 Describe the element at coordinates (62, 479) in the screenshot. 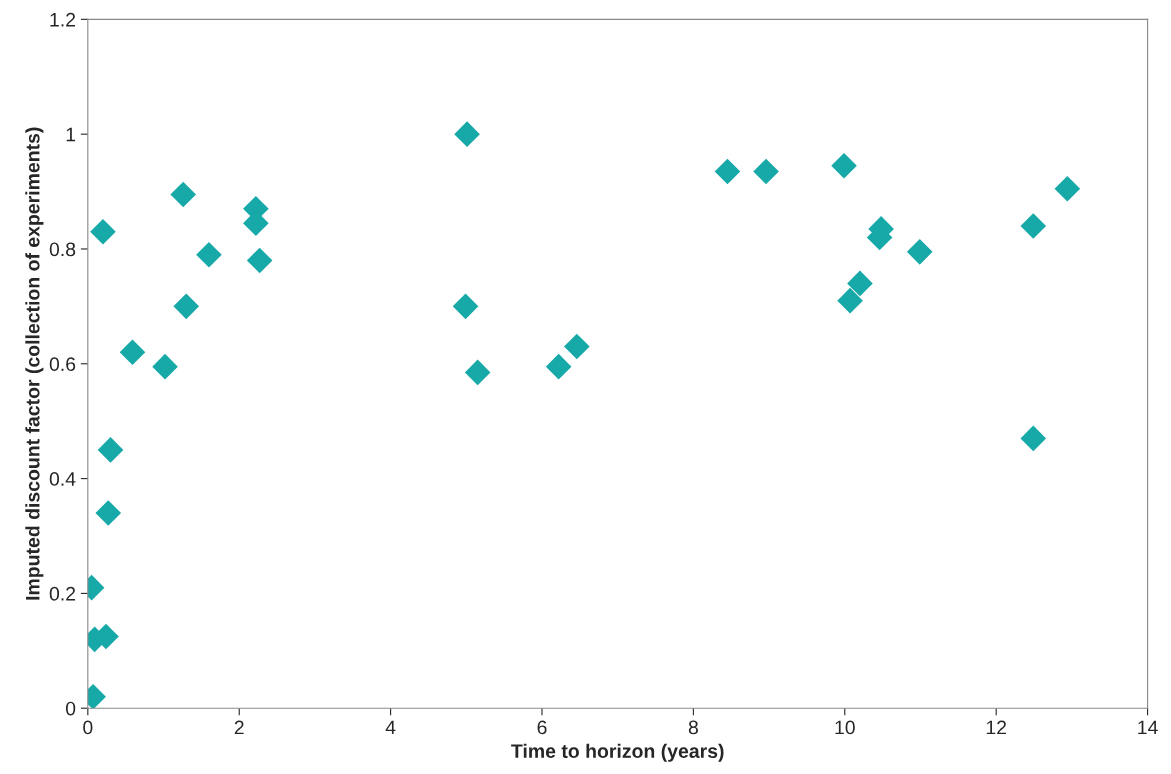

I see `y-tick-label: 0.4` at that location.